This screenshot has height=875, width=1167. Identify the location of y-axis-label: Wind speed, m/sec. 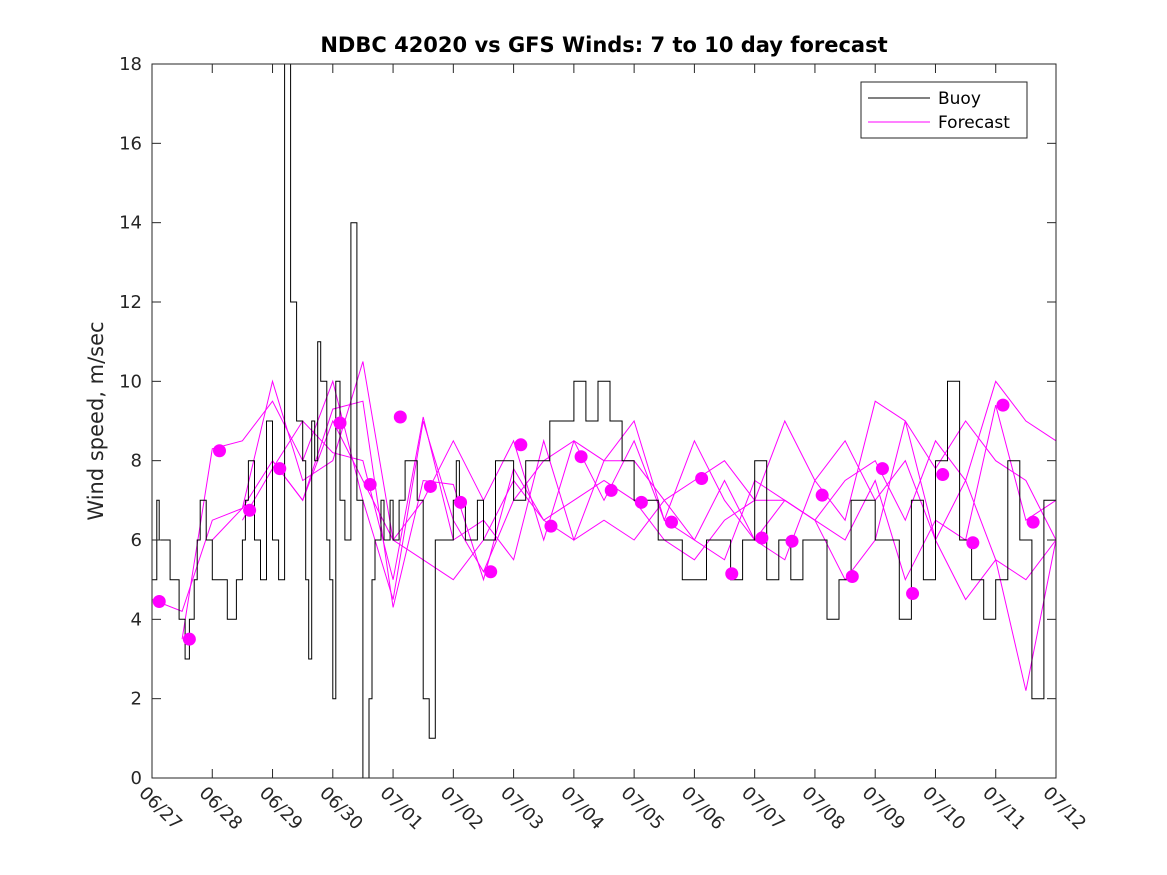
(96, 420).